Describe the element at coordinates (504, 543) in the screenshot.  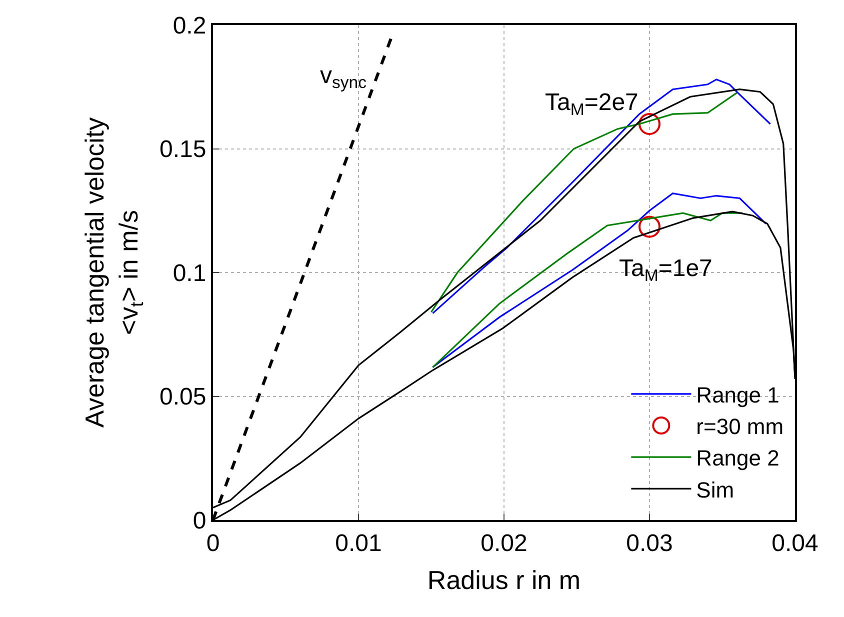
I see `x-tick-label: 0.02` at that location.